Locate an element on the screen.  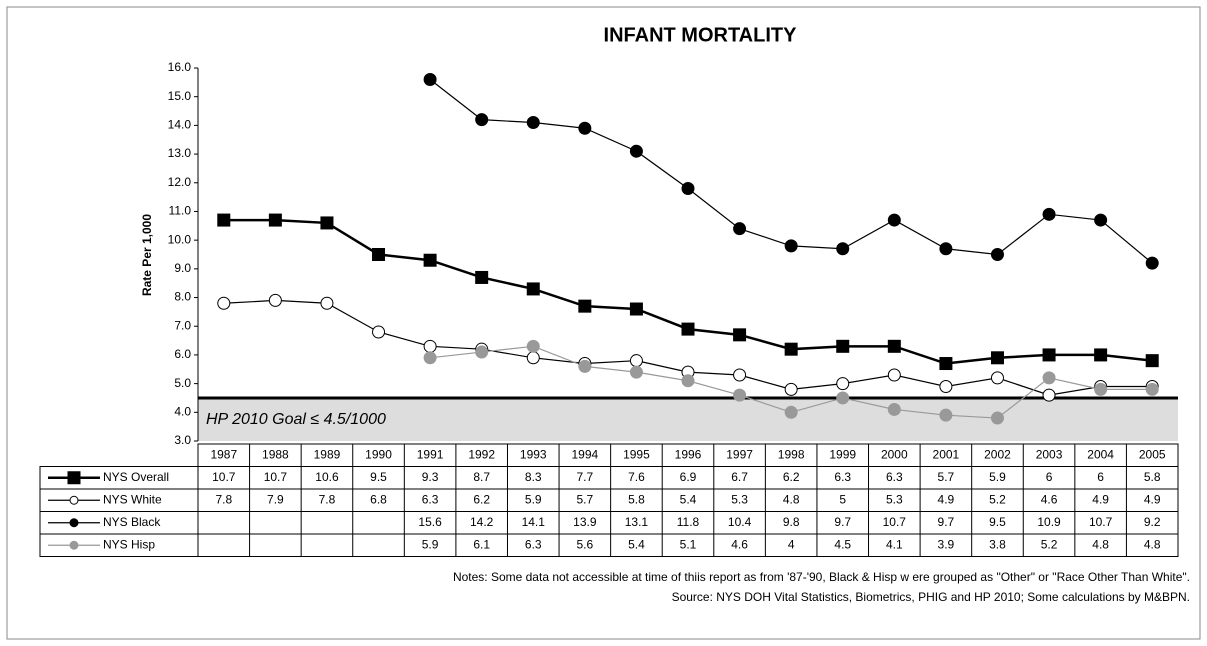
table-value: 4 is located at coordinates (791, 544).